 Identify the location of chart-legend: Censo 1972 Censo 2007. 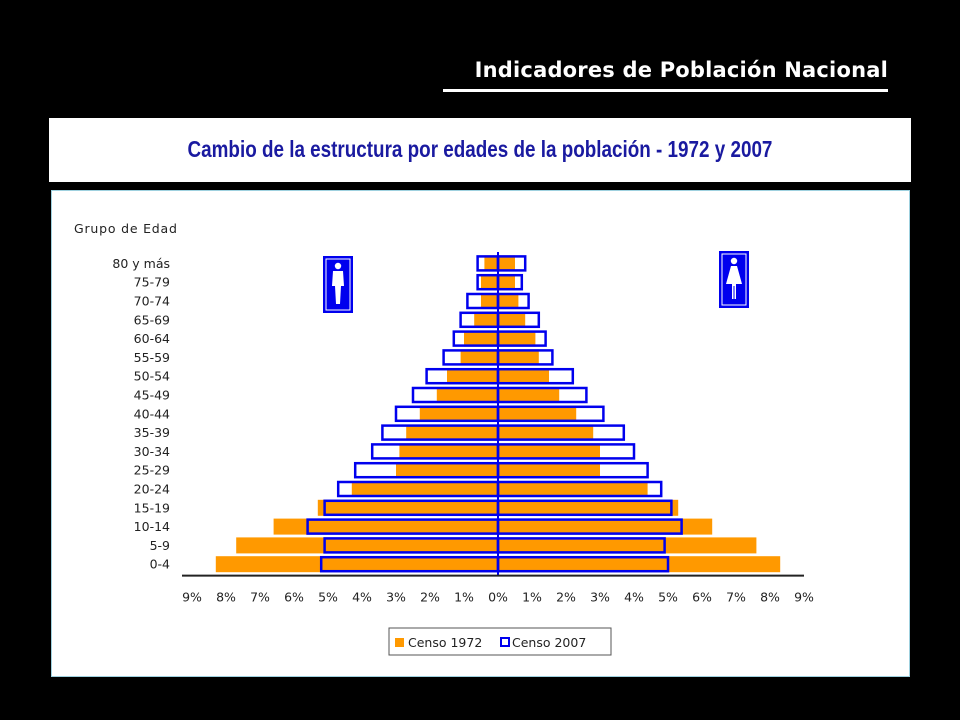
(500, 641).